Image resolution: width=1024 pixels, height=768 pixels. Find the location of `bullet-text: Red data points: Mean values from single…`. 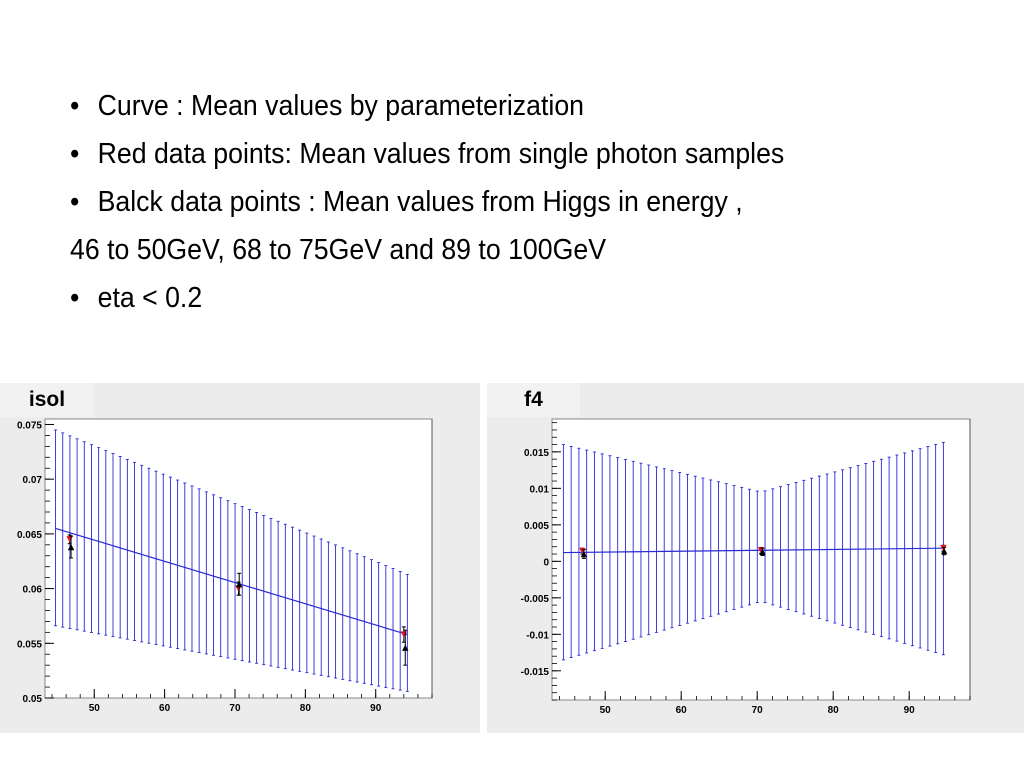

bullet-text: Red data points: Mean values from single… is located at coordinates (441, 154).